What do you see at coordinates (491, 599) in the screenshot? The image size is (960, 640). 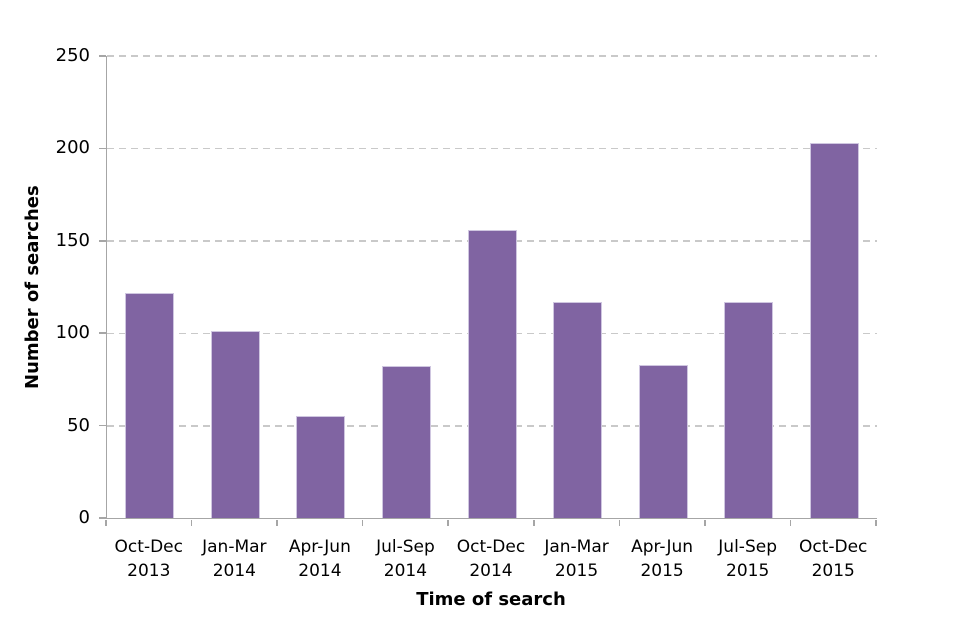 I see `x-axis-title: Time of search` at bounding box center [491, 599].